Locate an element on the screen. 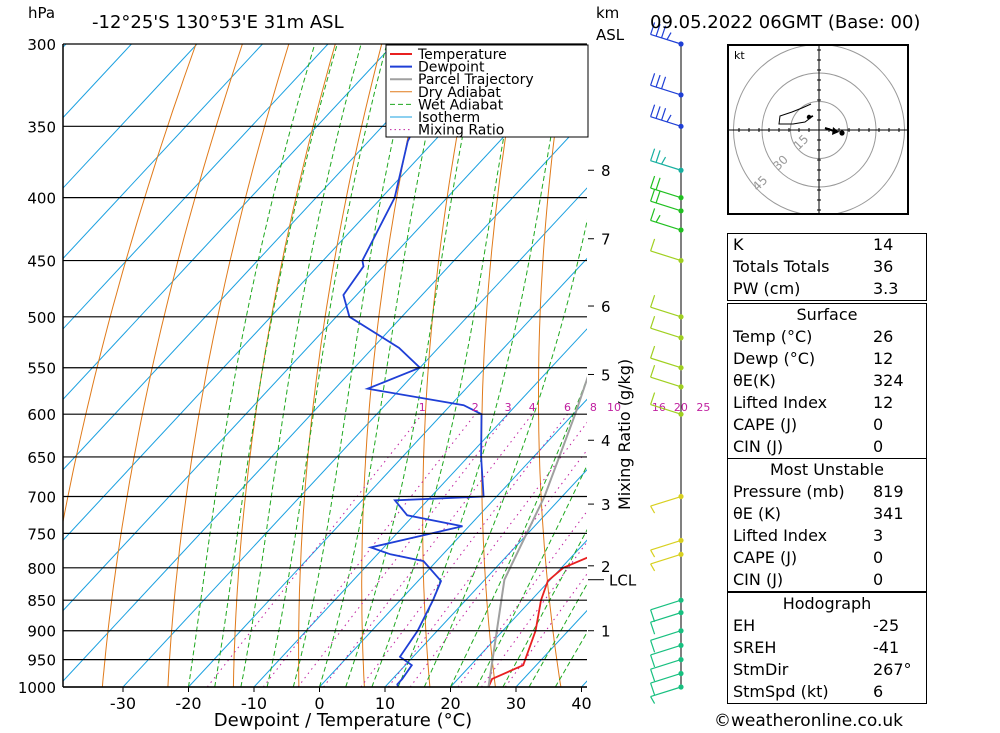  surface-row: Lifted Index 12 is located at coordinates (827, 403).